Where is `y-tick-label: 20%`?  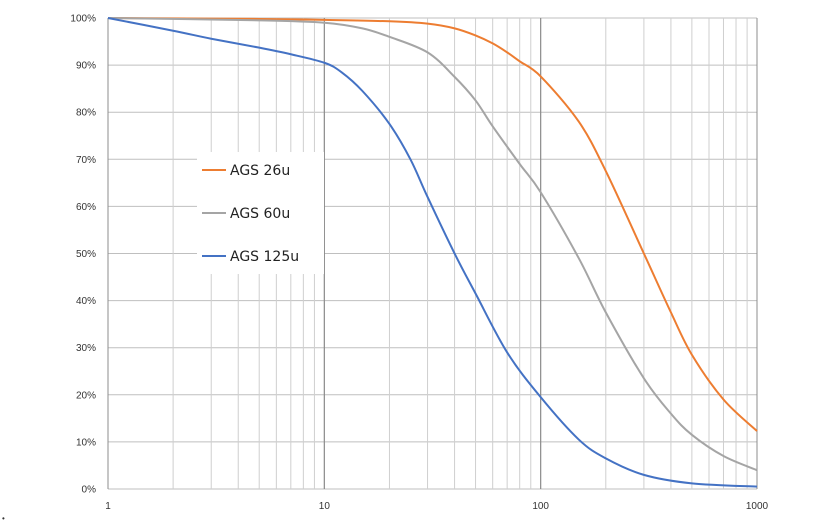 y-tick-label: 20% is located at coordinates (86, 395).